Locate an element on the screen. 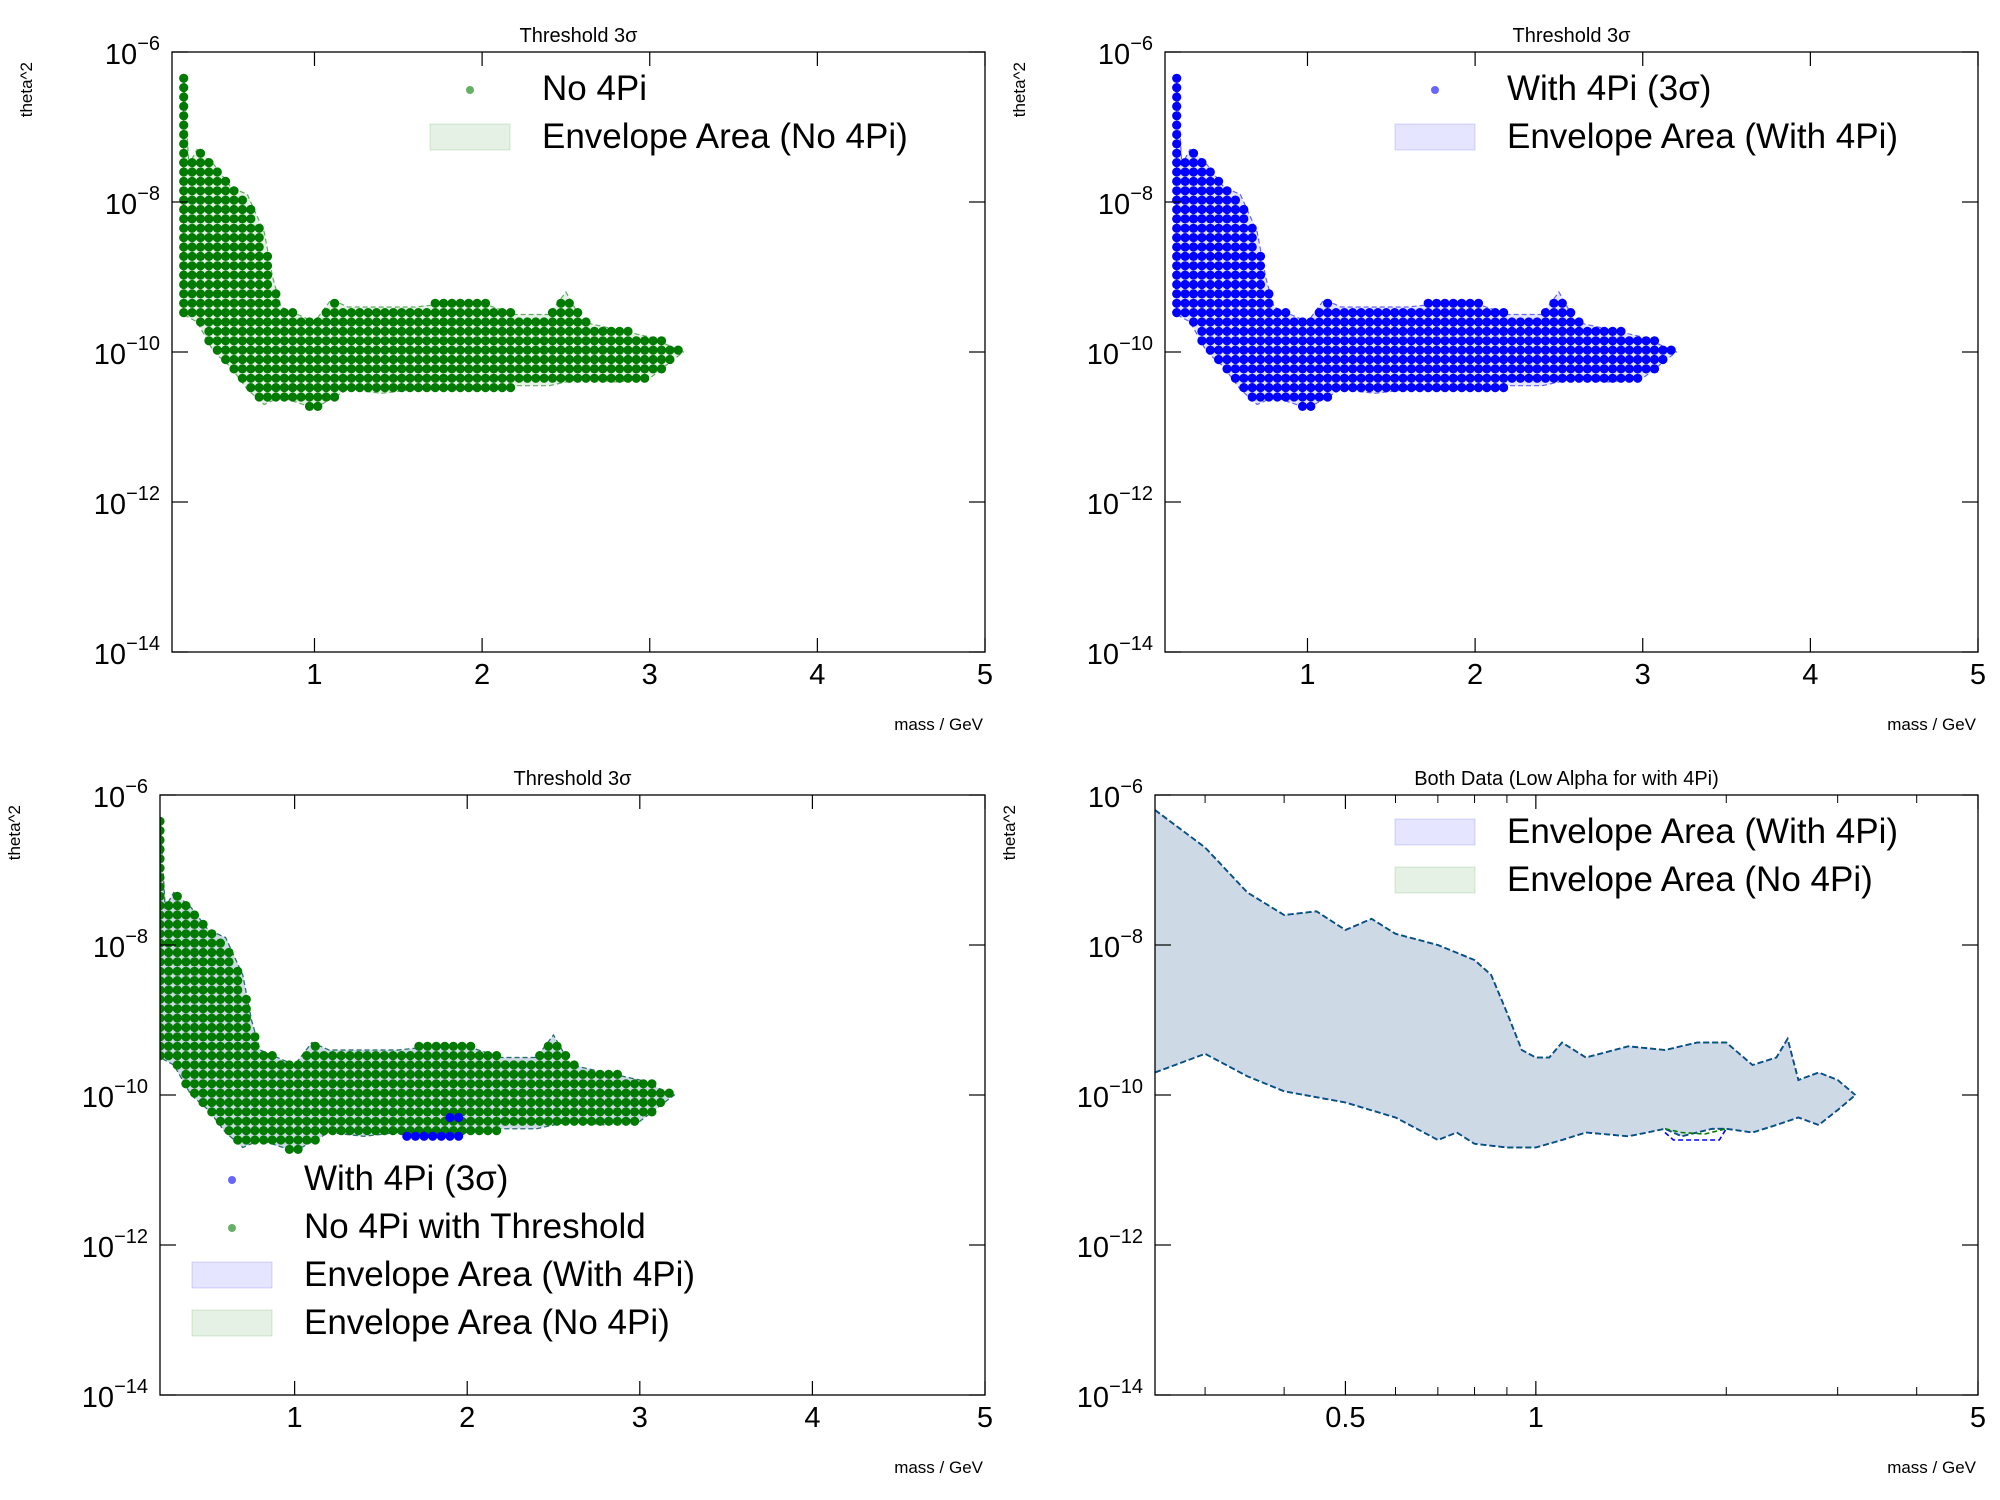 This screenshot has height=1500, width=2000. y-tick-label: 10−12 is located at coordinates (1120, 502).